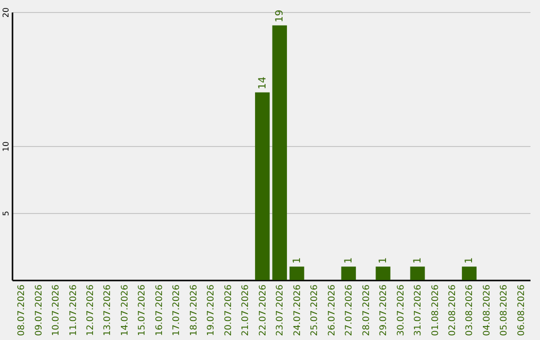  What do you see at coordinates (349, 310) in the screenshot?
I see `x-tick-label: 27.07.2026` at bounding box center [349, 310].